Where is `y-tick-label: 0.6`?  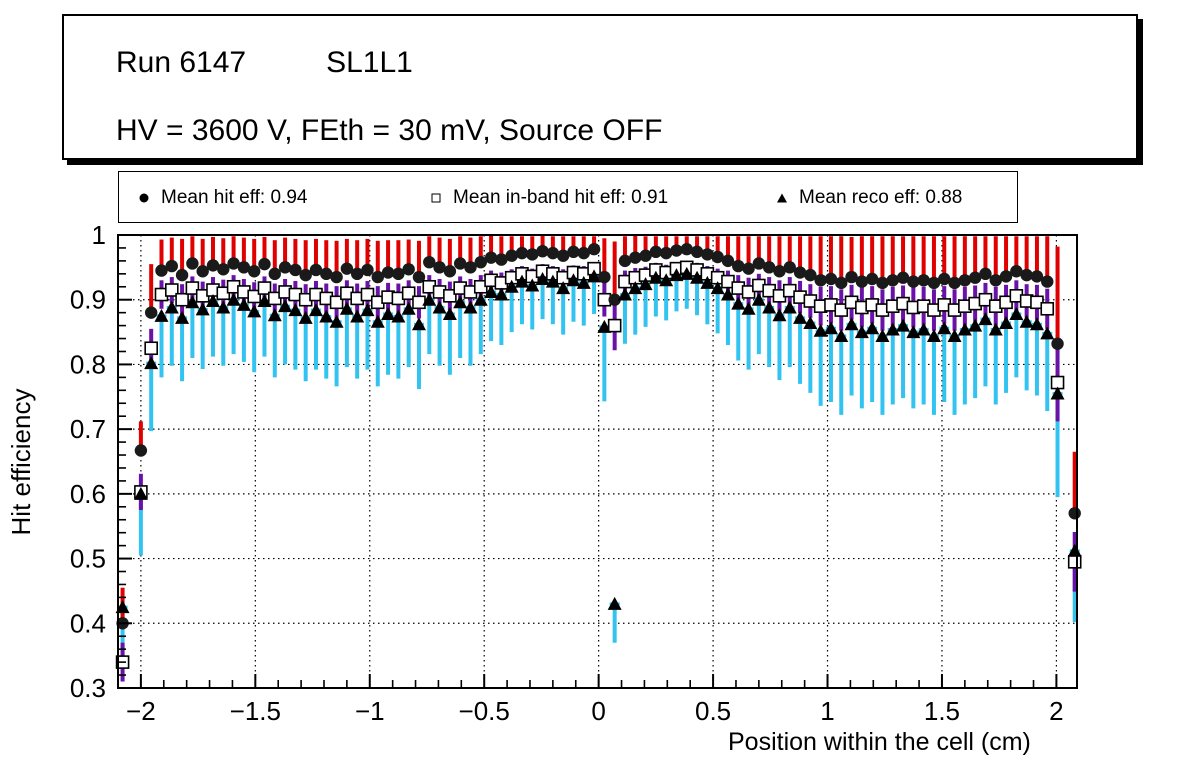 y-tick-label: 0.6 is located at coordinates (88, 494).